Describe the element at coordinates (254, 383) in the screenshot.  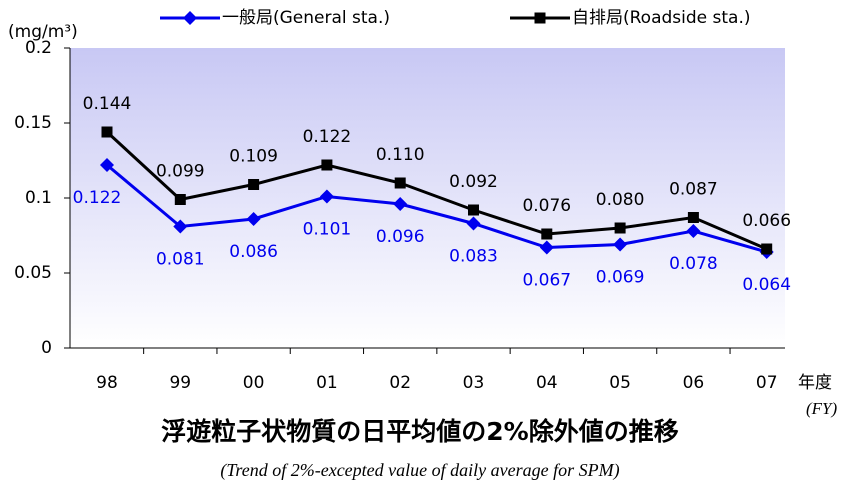
I see `x-tick-label: 00` at that location.